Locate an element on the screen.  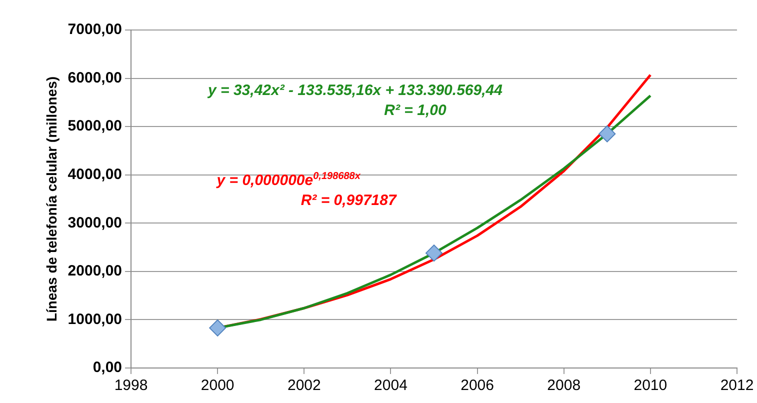
x-tick-label: 2008 is located at coordinates (564, 385).